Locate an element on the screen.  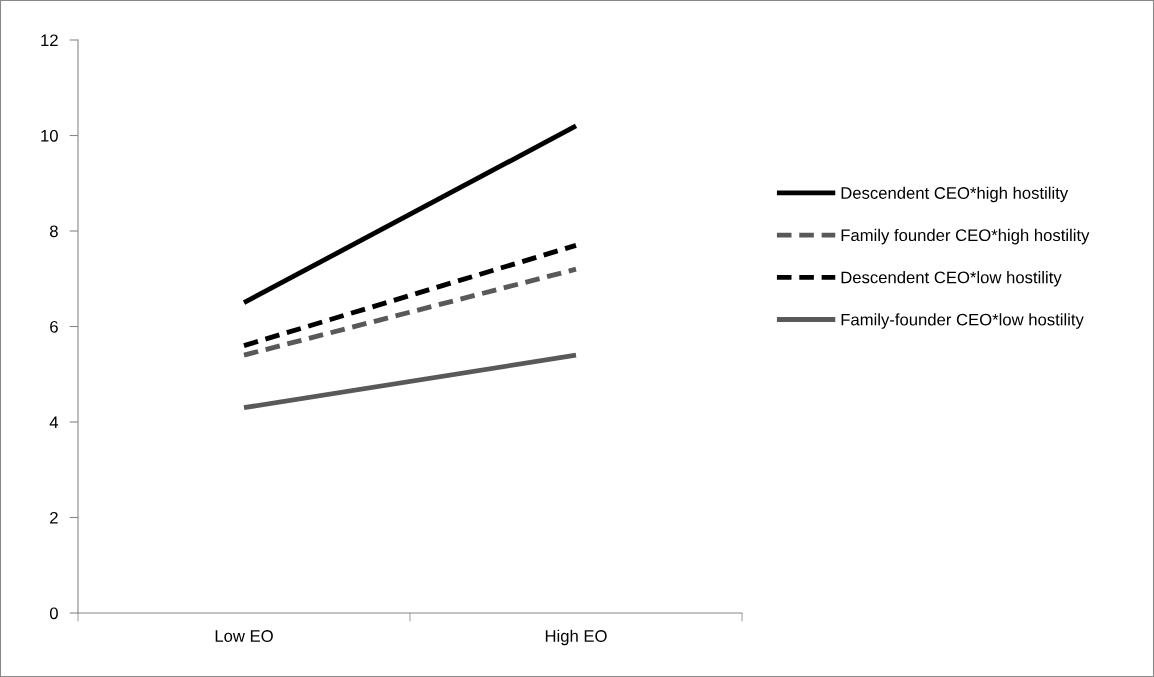
legend-label: Family founder CEO*high hostility is located at coordinates (965, 236).